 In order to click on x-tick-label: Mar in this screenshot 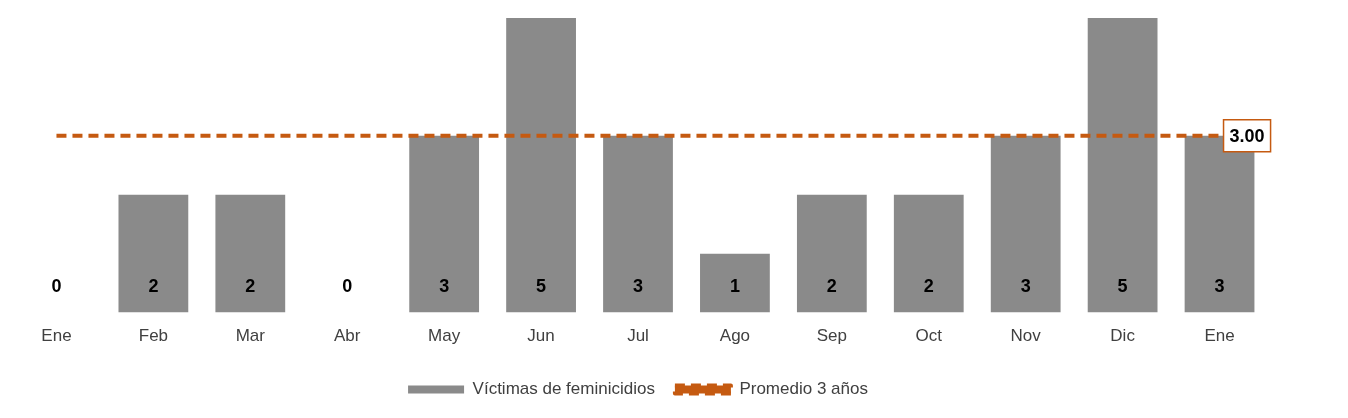, I will do `click(250, 336)`.